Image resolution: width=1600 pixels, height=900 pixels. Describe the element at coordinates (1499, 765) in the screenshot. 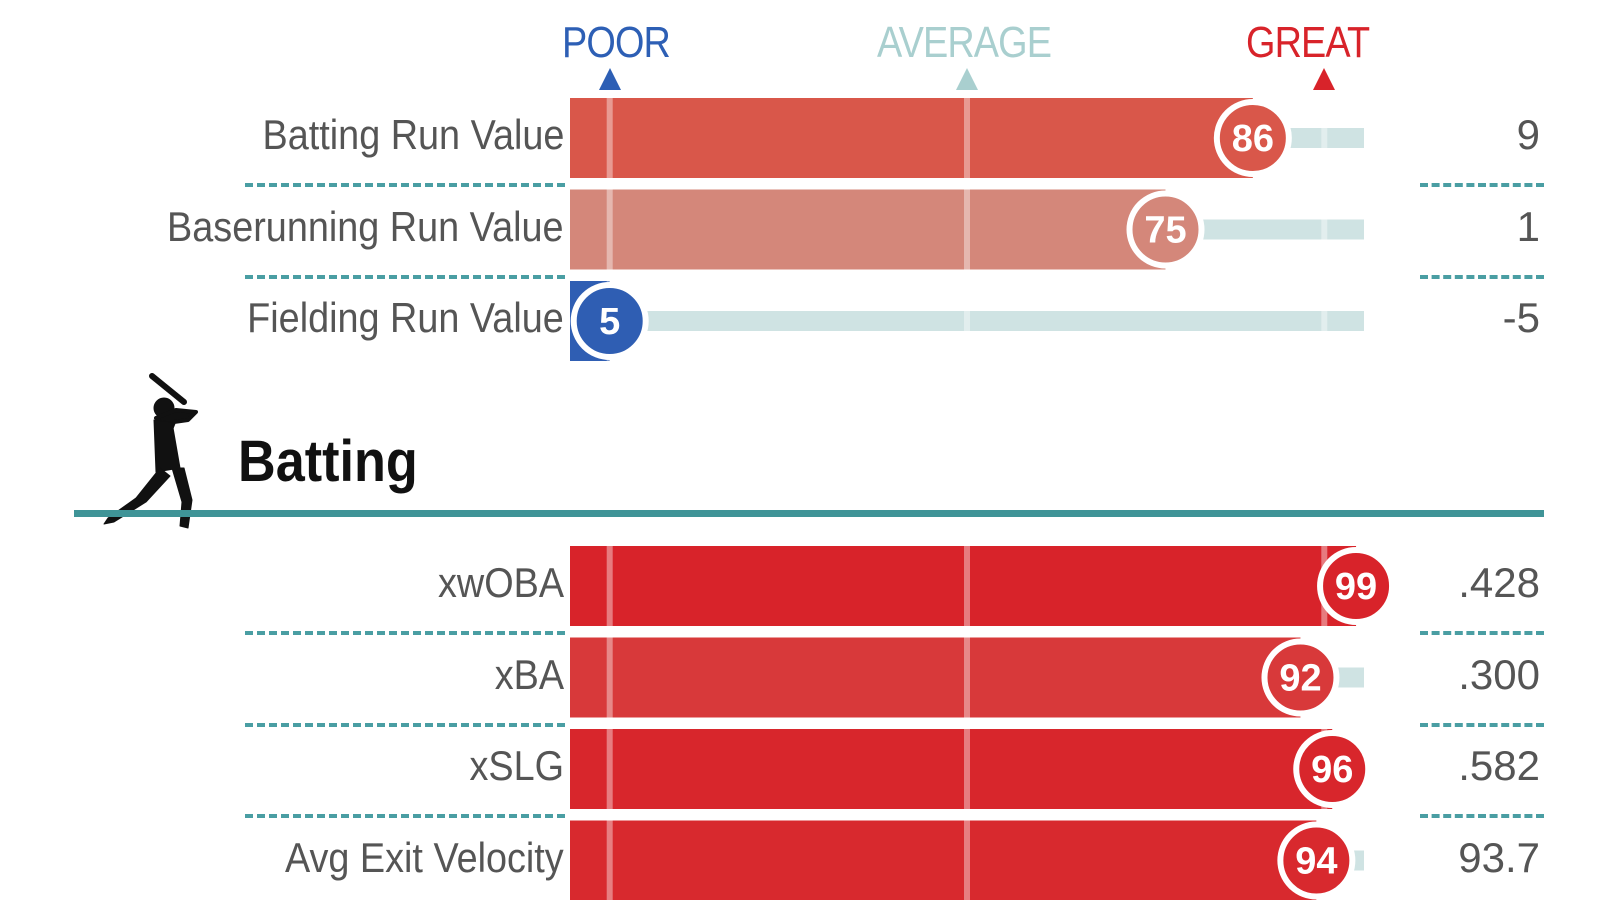

I see `row-value: .582` at that location.